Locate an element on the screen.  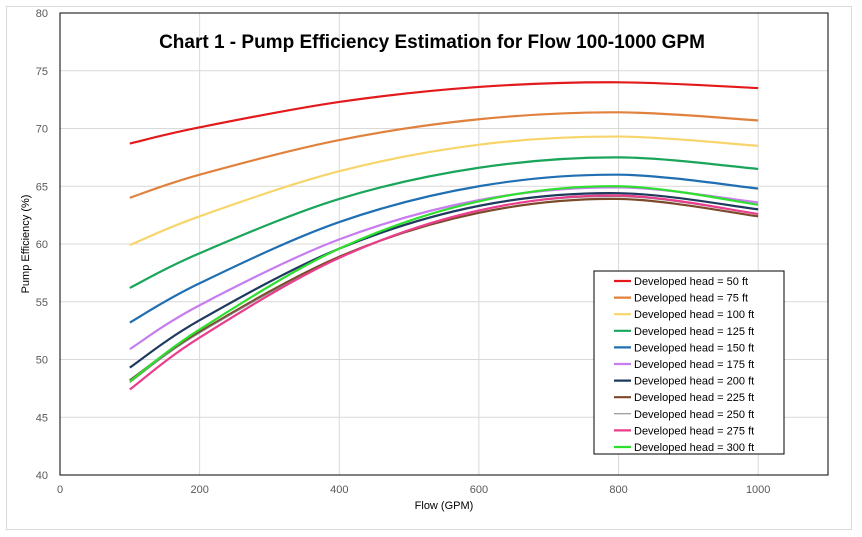
legend-entry: Developed head = 300 ft is located at coordinates (694, 448).